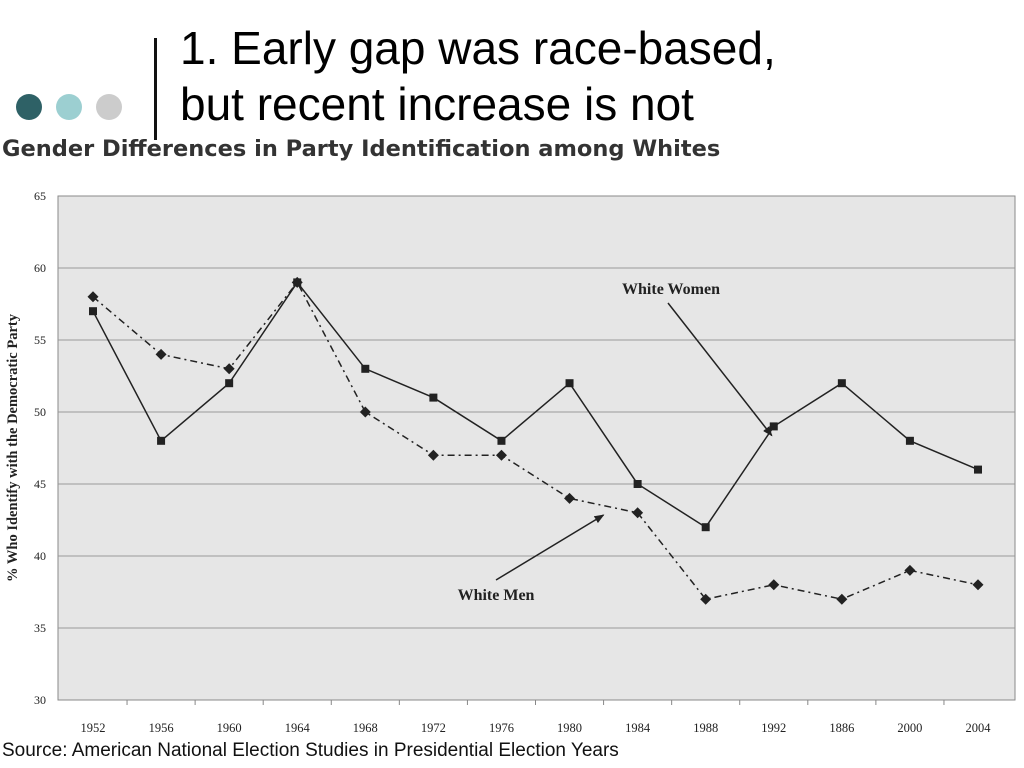 Image resolution: width=1024 pixels, height=768 pixels. Describe the element at coordinates (671, 289) in the screenshot. I see `annotation-white-women: White Women` at that location.